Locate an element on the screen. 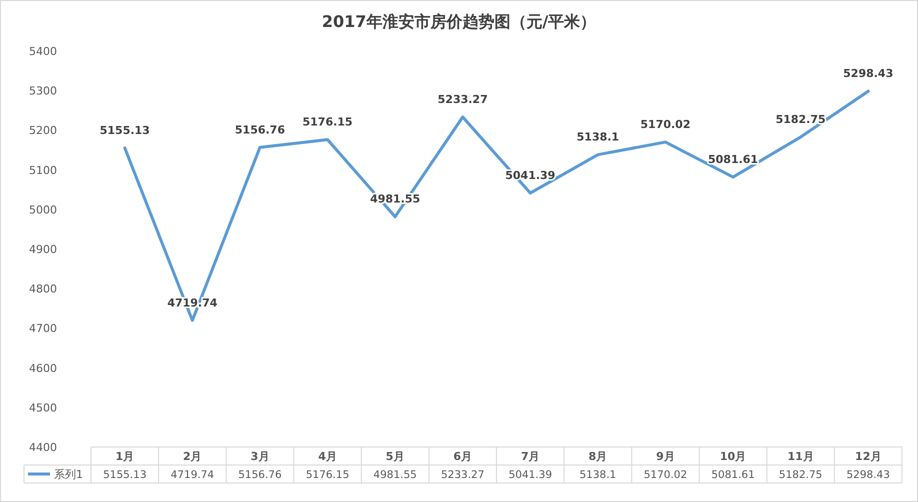 The image size is (918, 502). y-tick-label: 4700 is located at coordinates (43, 329).